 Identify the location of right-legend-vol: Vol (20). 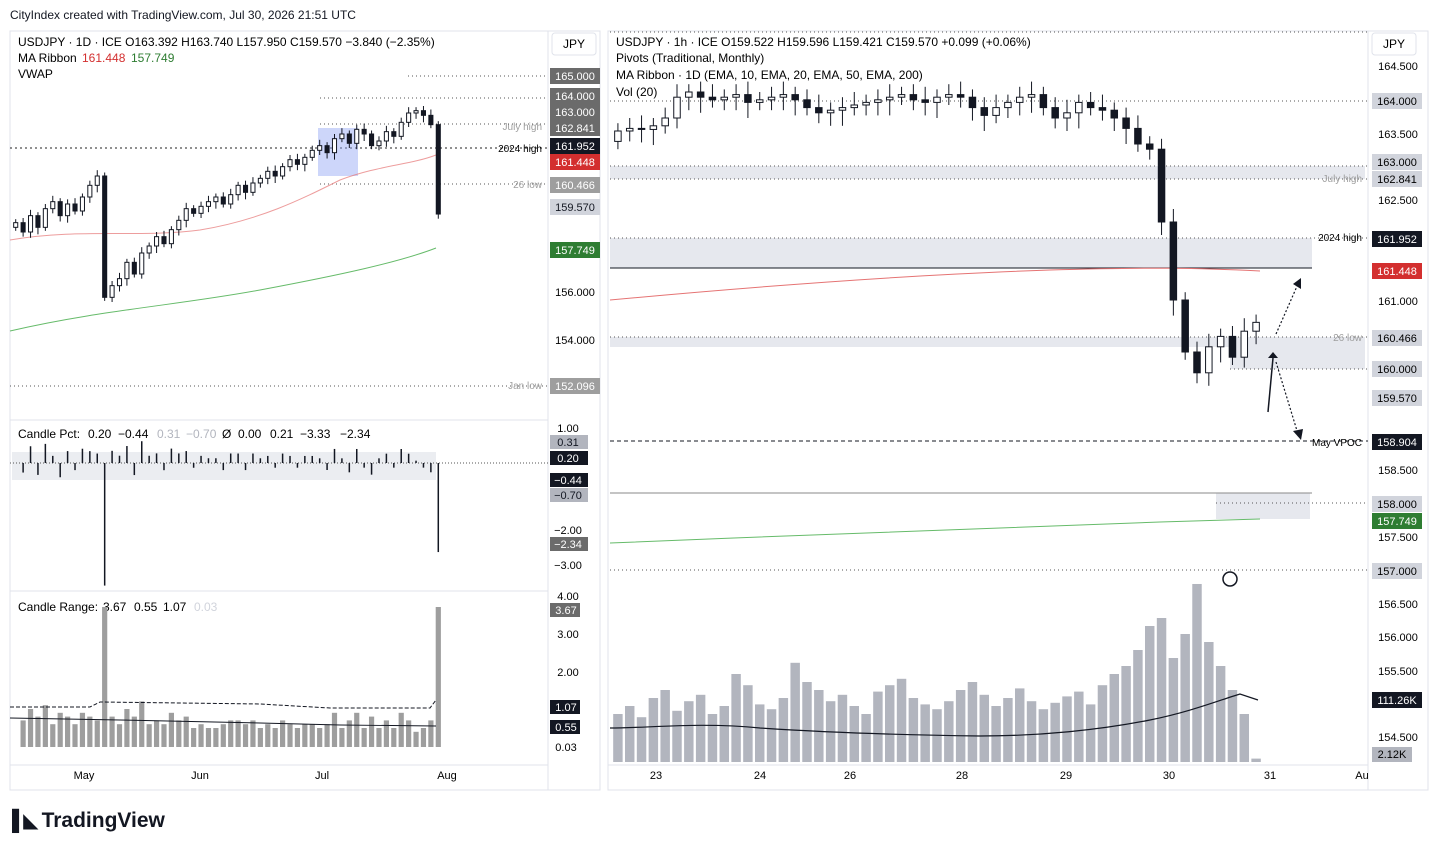
(636, 92).